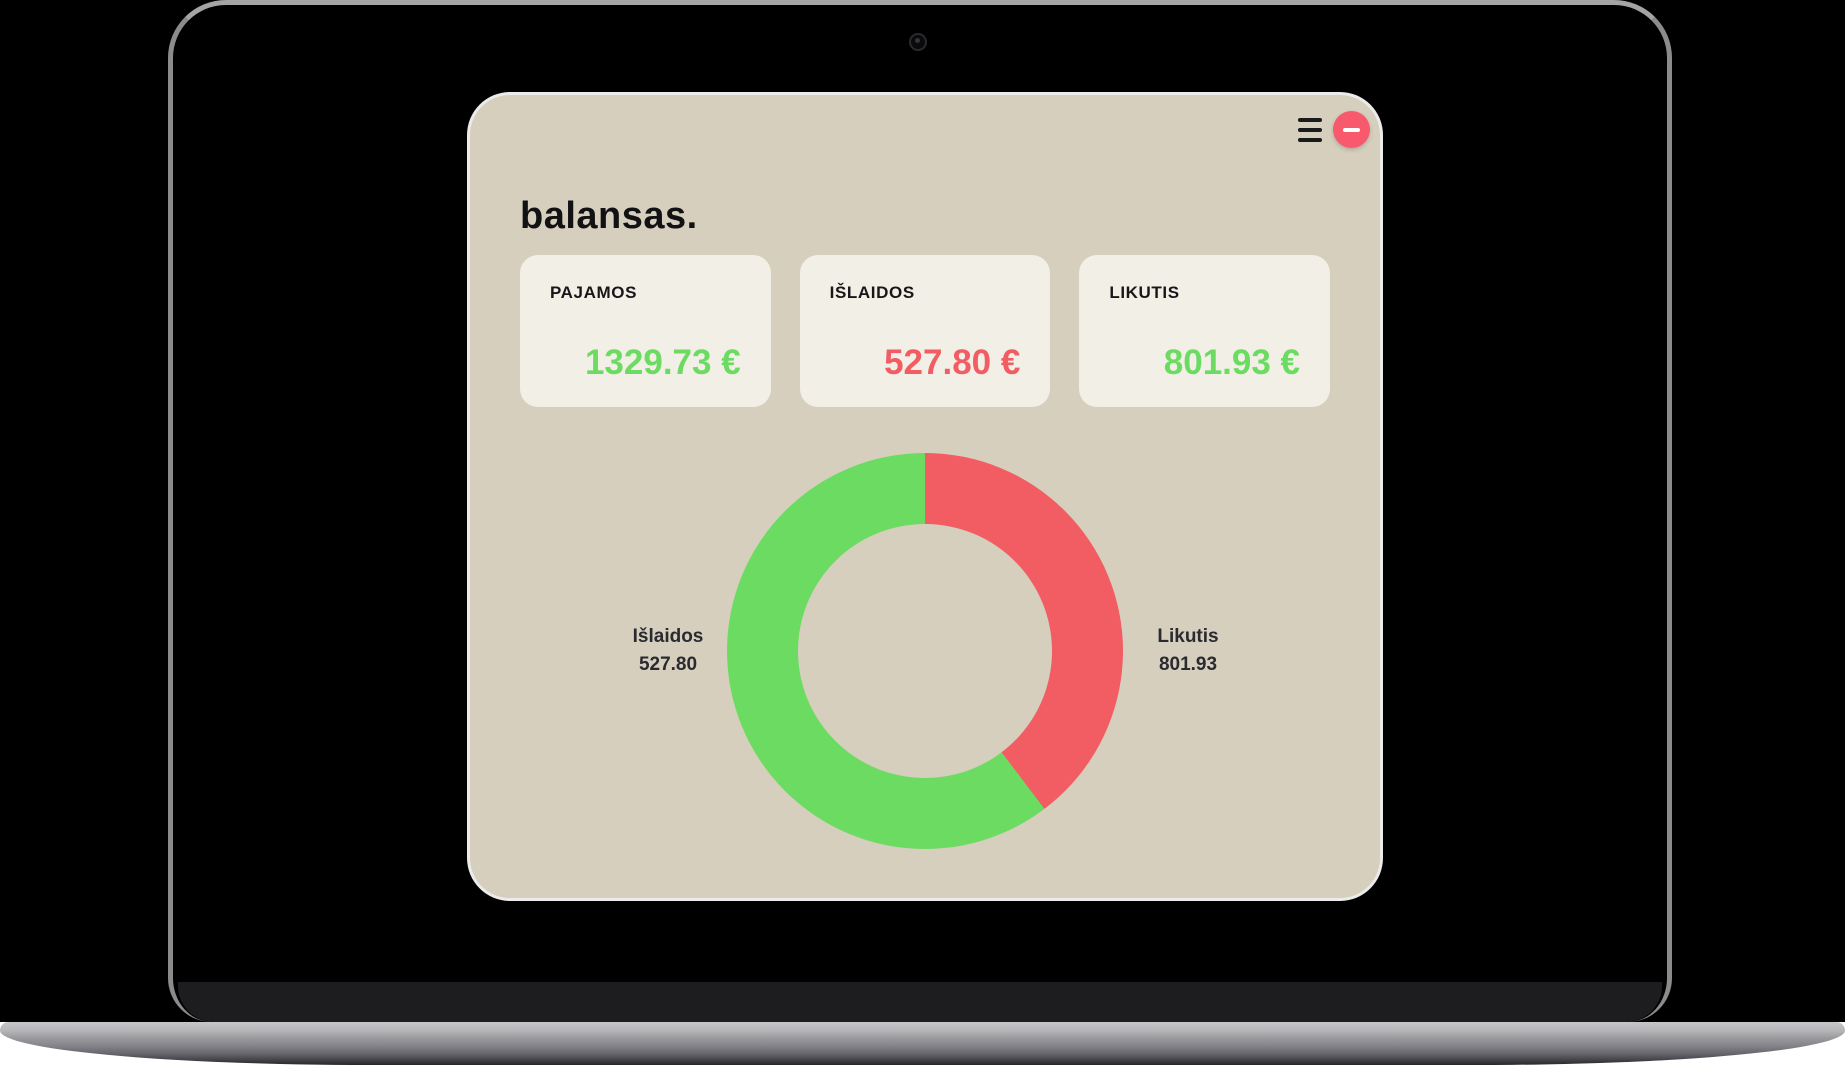  Describe the element at coordinates (1232, 362) in the screenshot. I see `card-value: 801.93 €` at that location.